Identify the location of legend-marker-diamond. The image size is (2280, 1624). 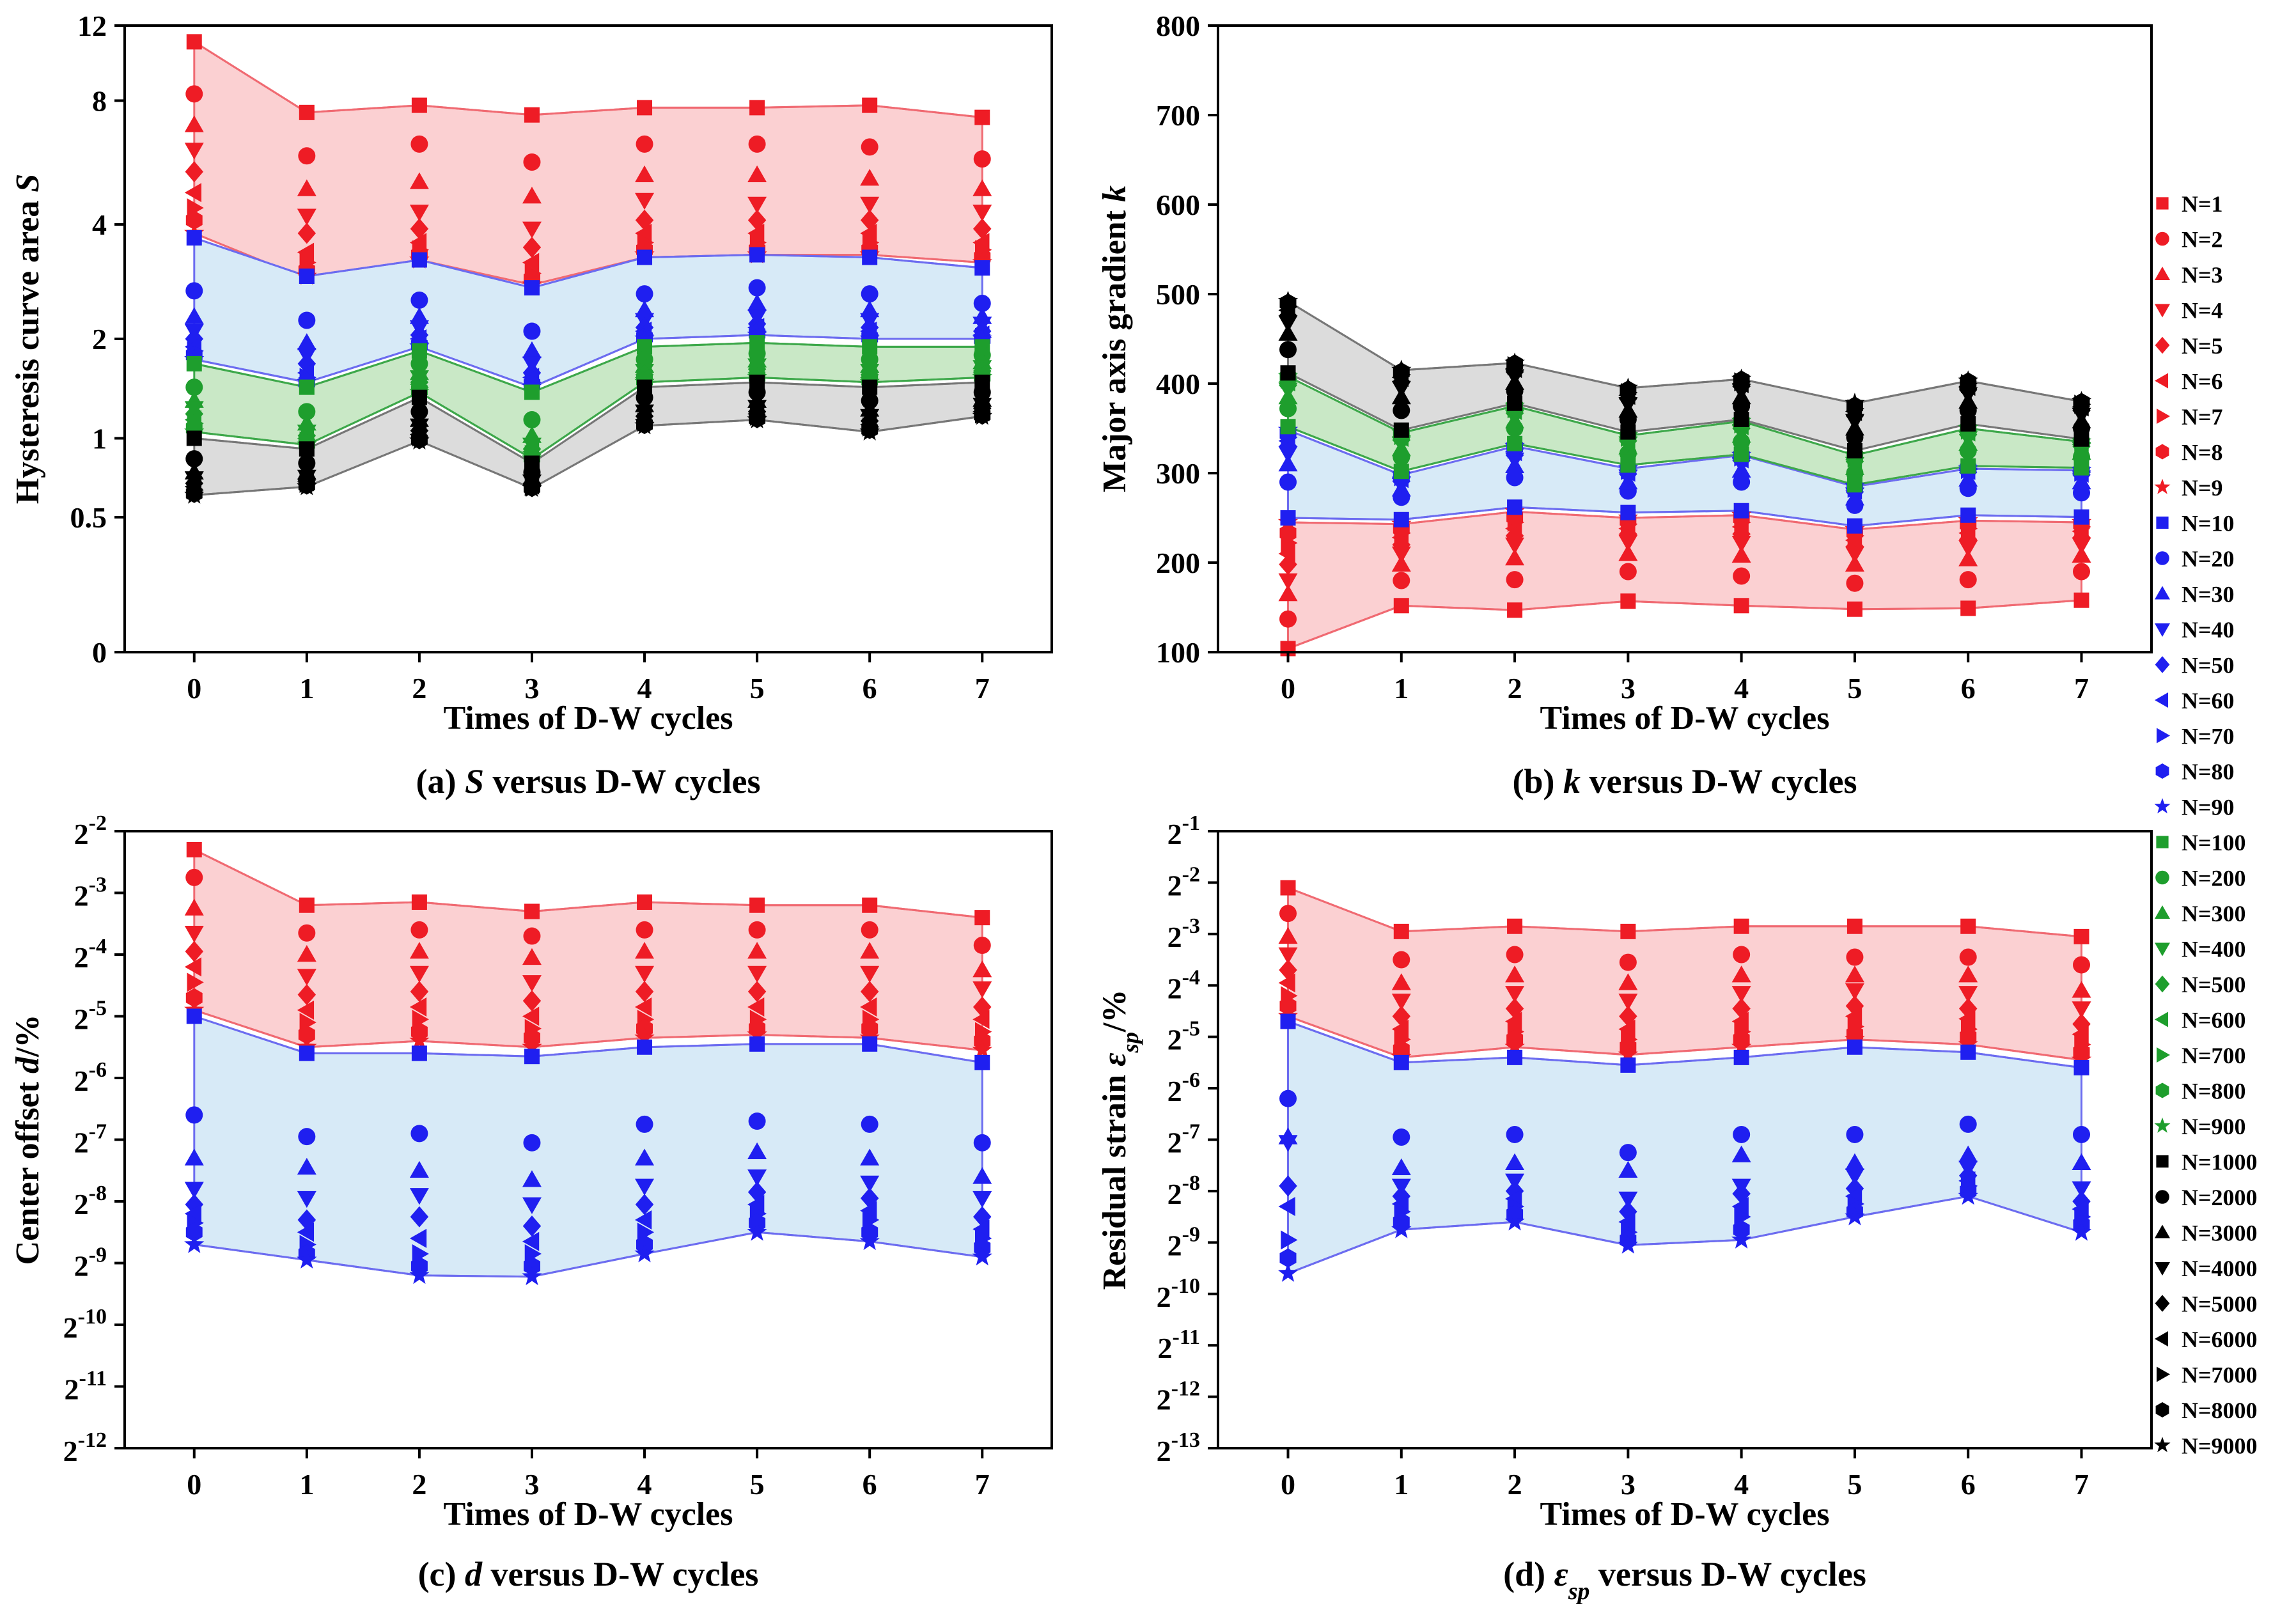
(2162, 664).